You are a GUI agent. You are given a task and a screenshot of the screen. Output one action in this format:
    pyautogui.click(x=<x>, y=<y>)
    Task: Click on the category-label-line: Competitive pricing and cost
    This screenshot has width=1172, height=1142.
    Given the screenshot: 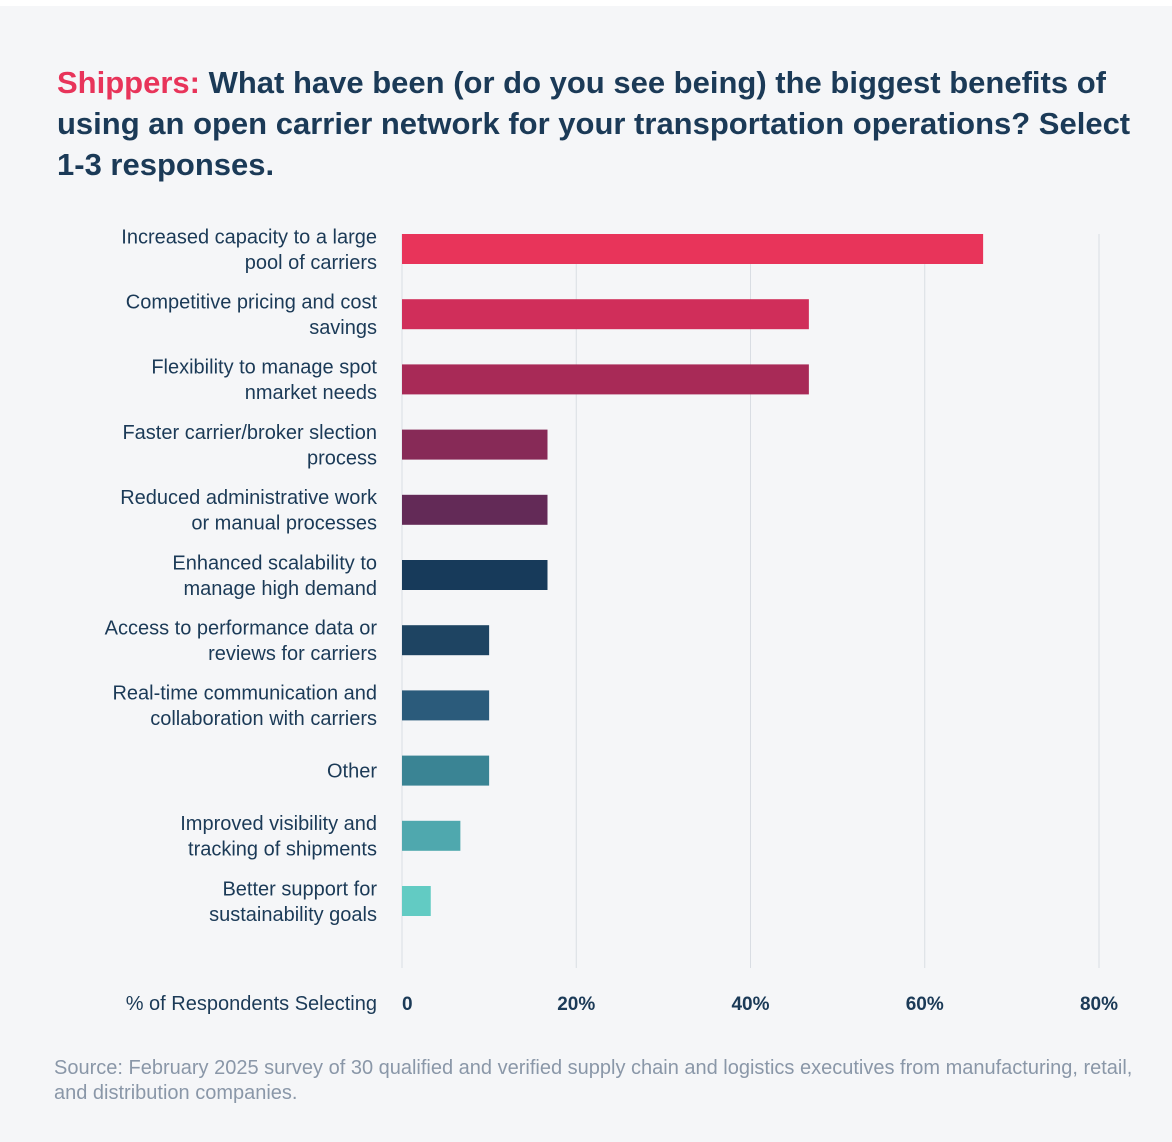 What is the action you would take?
    pyautogui.click(x=252, y=302)
    